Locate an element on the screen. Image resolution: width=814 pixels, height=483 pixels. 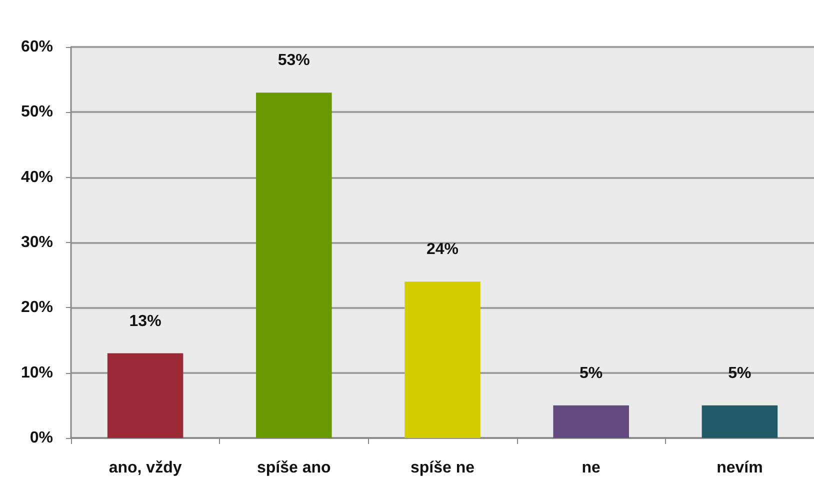
data-label: 24% is located at coordinates (442, 249).